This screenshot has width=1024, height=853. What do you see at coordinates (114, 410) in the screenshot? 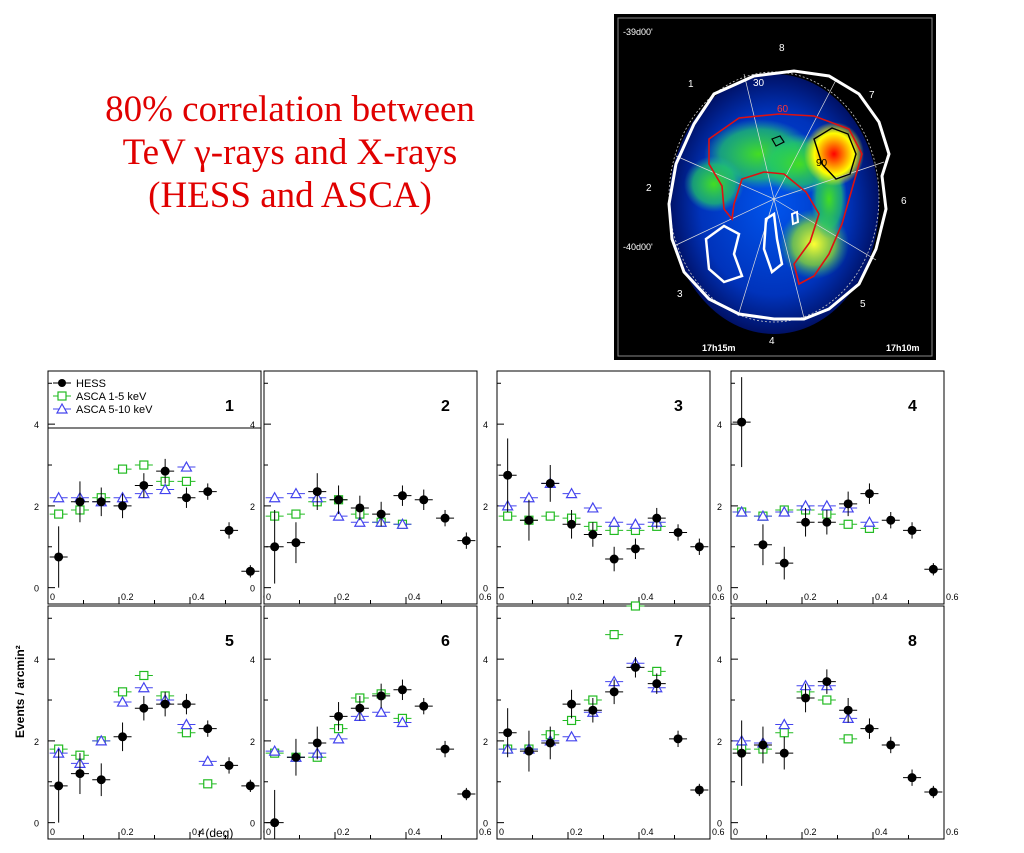
I see `legend-asca510-label: ASCA 5-10 keV` at bounding box center [114, 410].